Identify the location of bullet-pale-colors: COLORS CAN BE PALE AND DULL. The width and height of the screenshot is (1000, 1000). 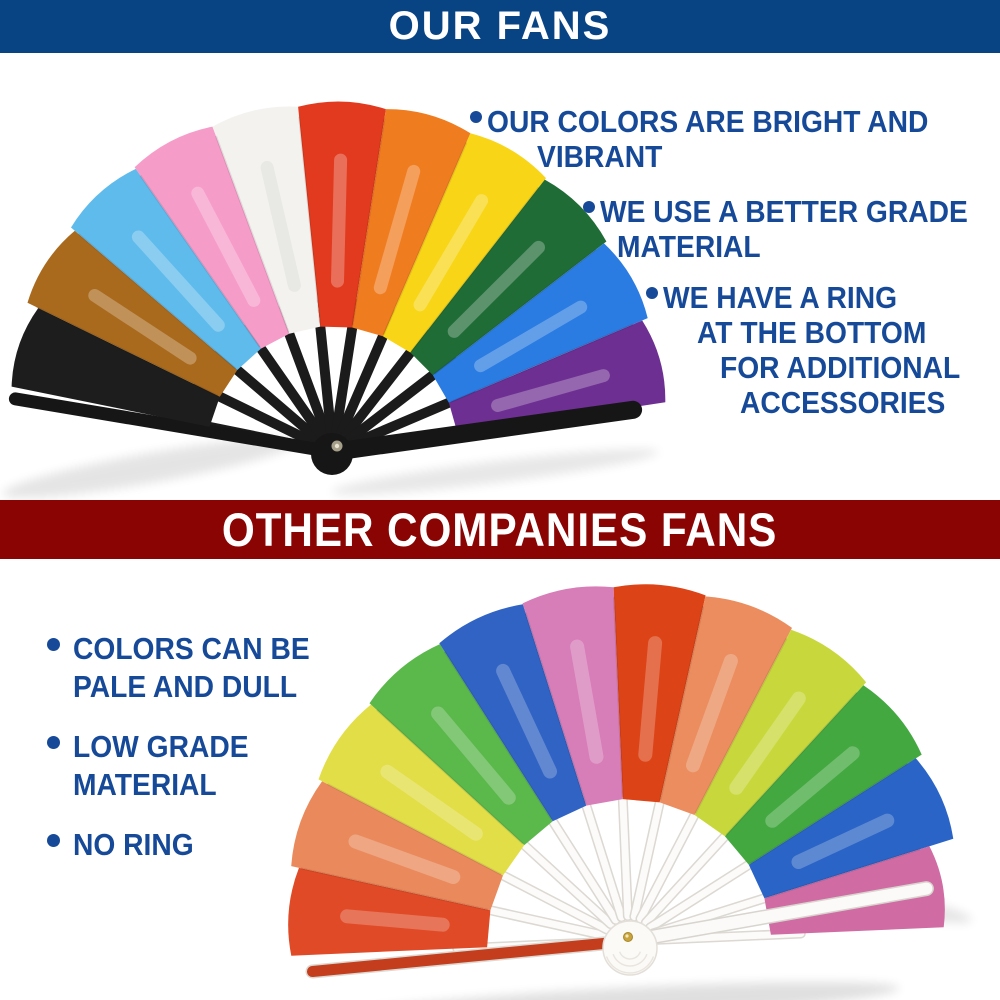
(190, 668).